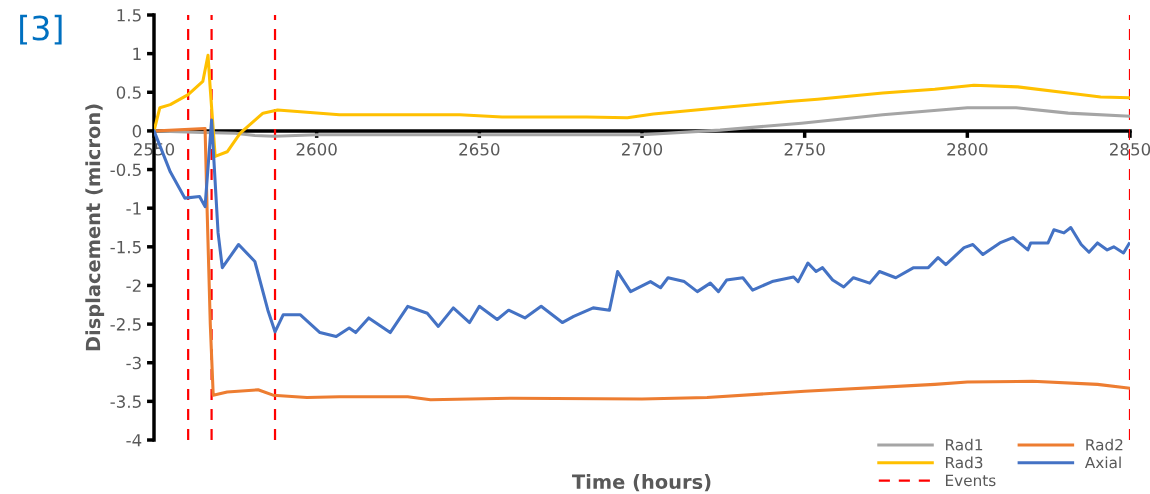 This screenshot has width=1150, height=494. I want to click on y-axis-title: Displacement (micron), so click(95, 227).